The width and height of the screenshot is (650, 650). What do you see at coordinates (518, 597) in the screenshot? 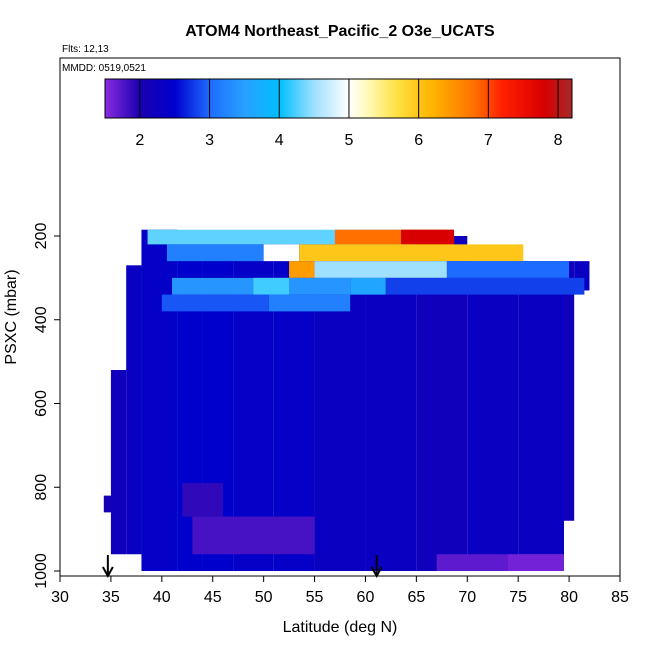
I see `x-tick-label: 75` at bounding box center [518, 597].